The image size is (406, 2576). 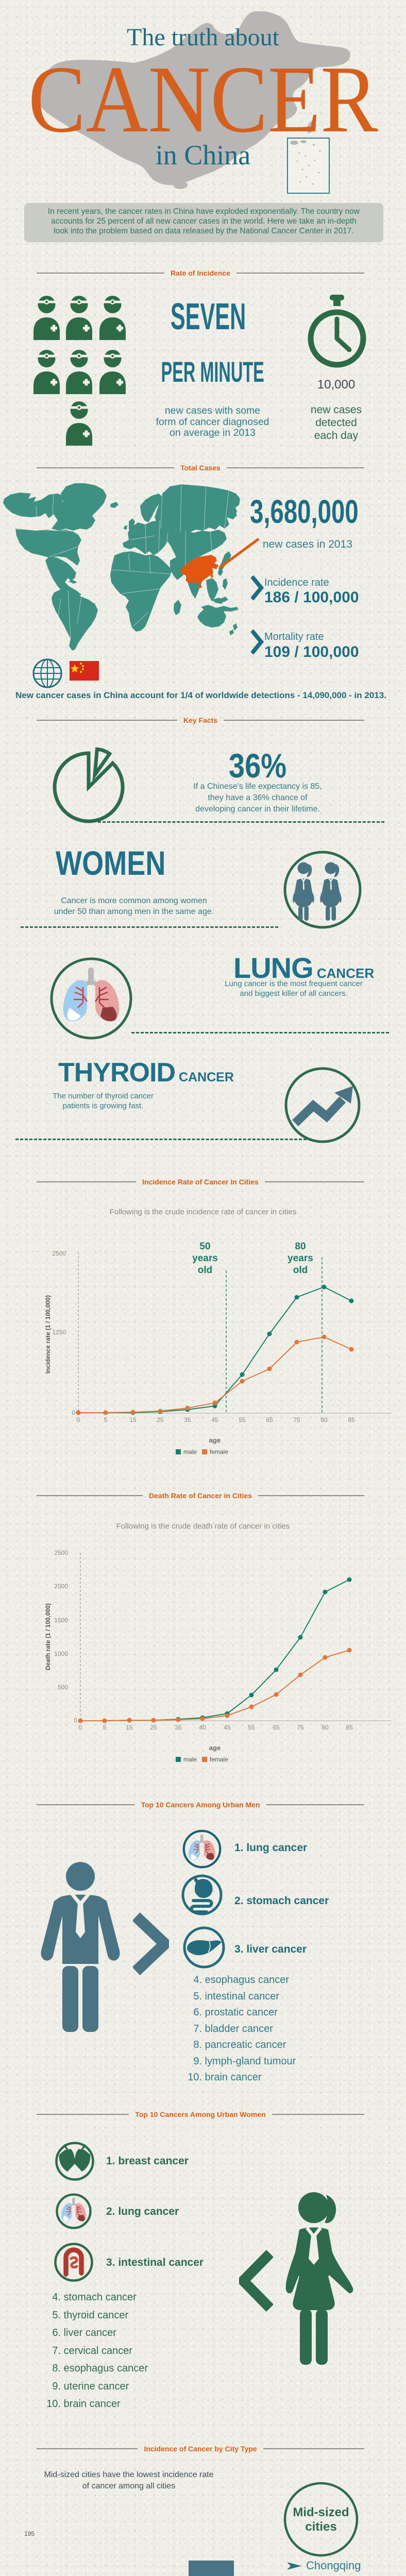 I want to click on svg-text: 500, so click(x=63, y=1688).